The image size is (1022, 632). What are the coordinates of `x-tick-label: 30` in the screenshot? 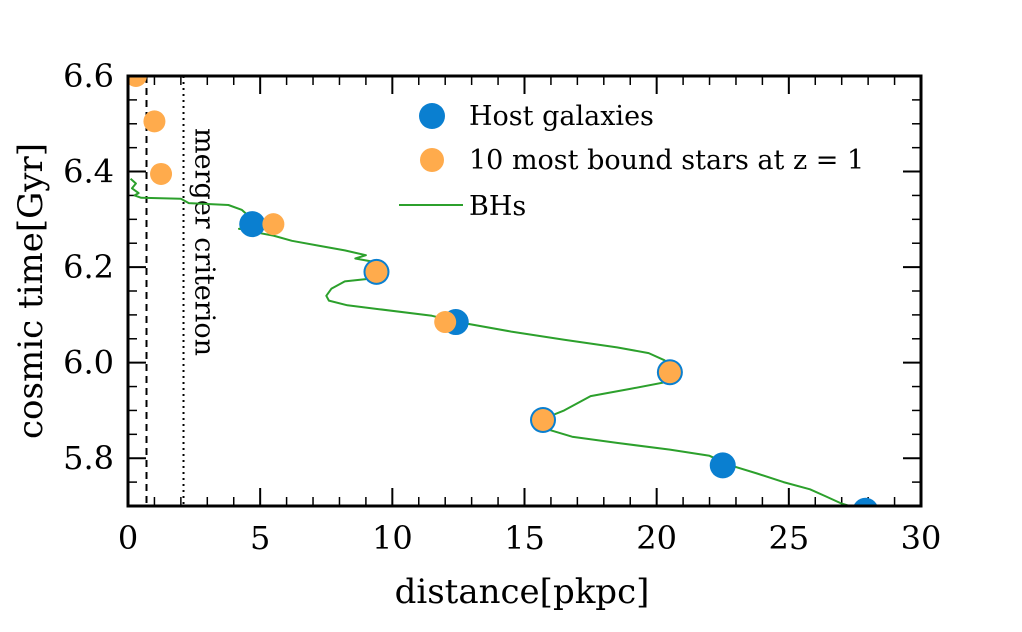 It's located at (921, 538).